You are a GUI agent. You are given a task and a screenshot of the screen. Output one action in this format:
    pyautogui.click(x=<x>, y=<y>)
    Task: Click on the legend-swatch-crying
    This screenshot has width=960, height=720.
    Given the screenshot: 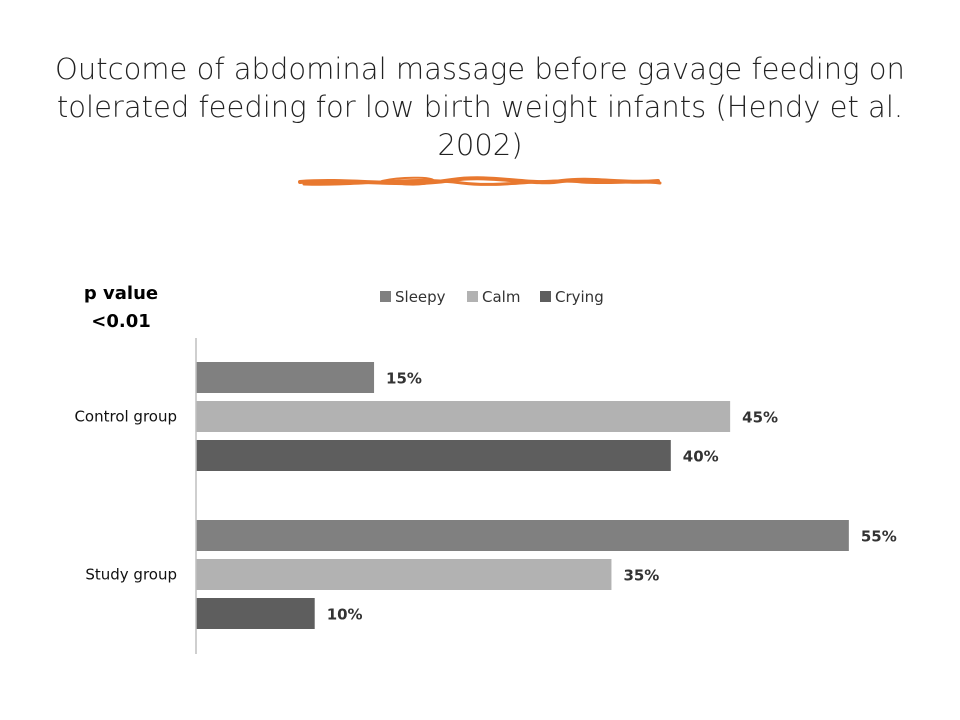 What is the action you would take?
    pyautogui.click(x=545, y=296)
    